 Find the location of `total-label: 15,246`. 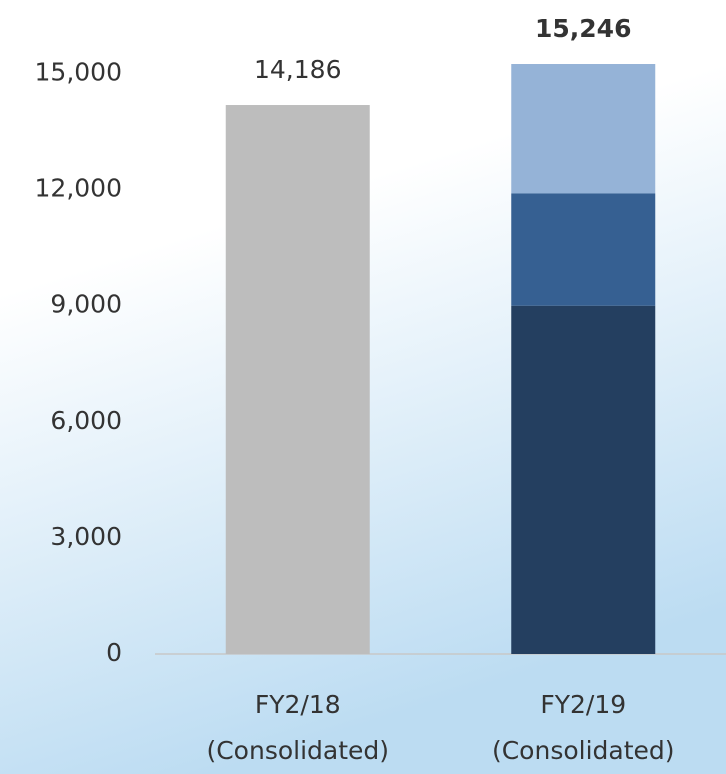

total-label: 15,246 is located at coordinates (583, 28).